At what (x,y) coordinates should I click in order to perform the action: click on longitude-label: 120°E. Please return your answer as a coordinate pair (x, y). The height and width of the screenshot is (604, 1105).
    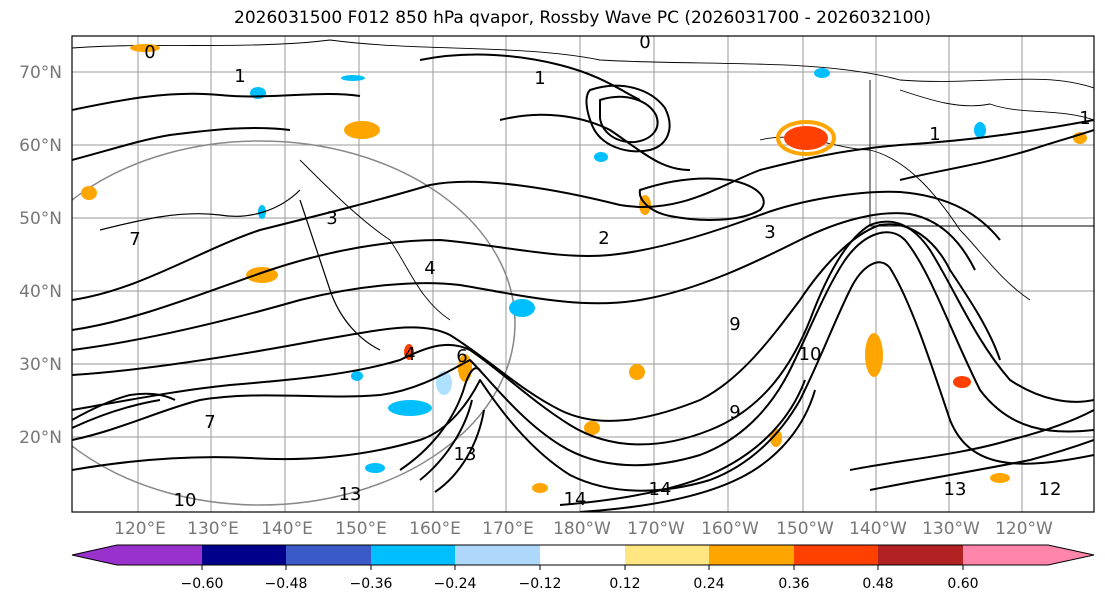
    Looking at the image, I should click on (140, 529).